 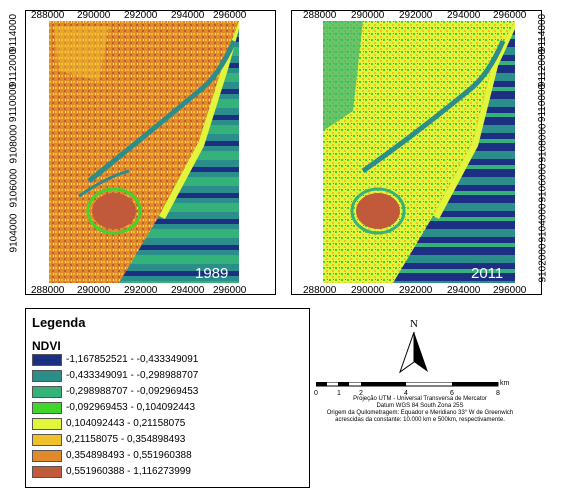 I want to click on map-year-label: 1989, so click(x=212, y=273).